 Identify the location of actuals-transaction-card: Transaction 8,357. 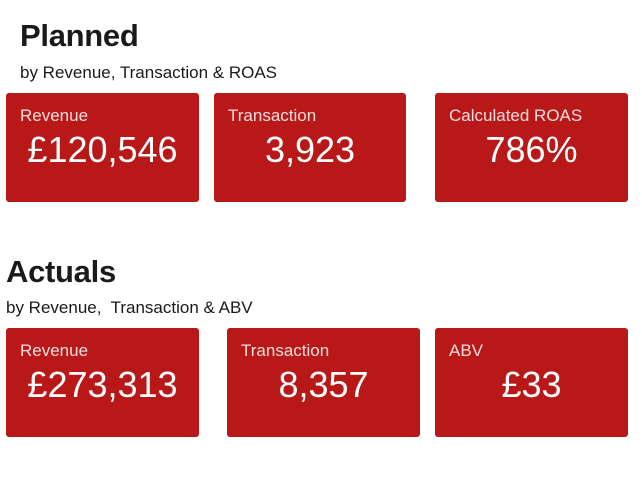
(323, 382).